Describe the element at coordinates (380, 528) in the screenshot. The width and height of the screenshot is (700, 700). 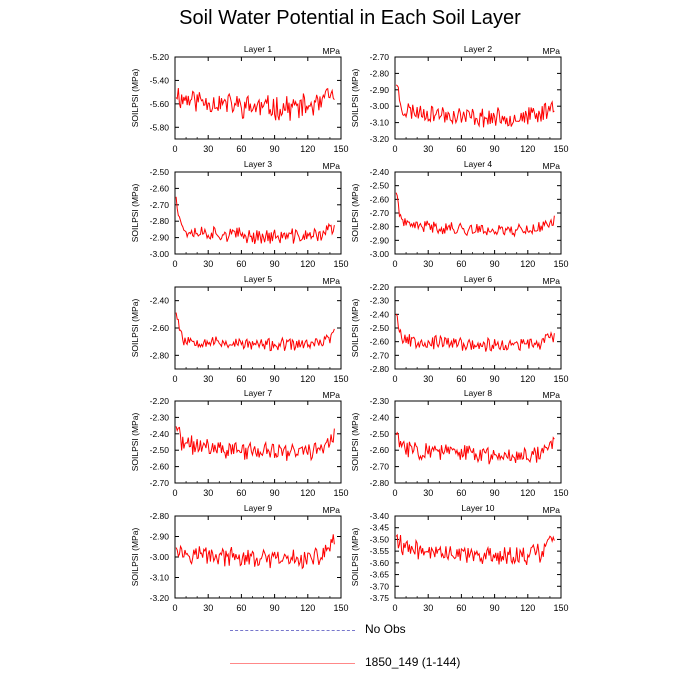
I see `y-tick-label: -3.45` at that location.